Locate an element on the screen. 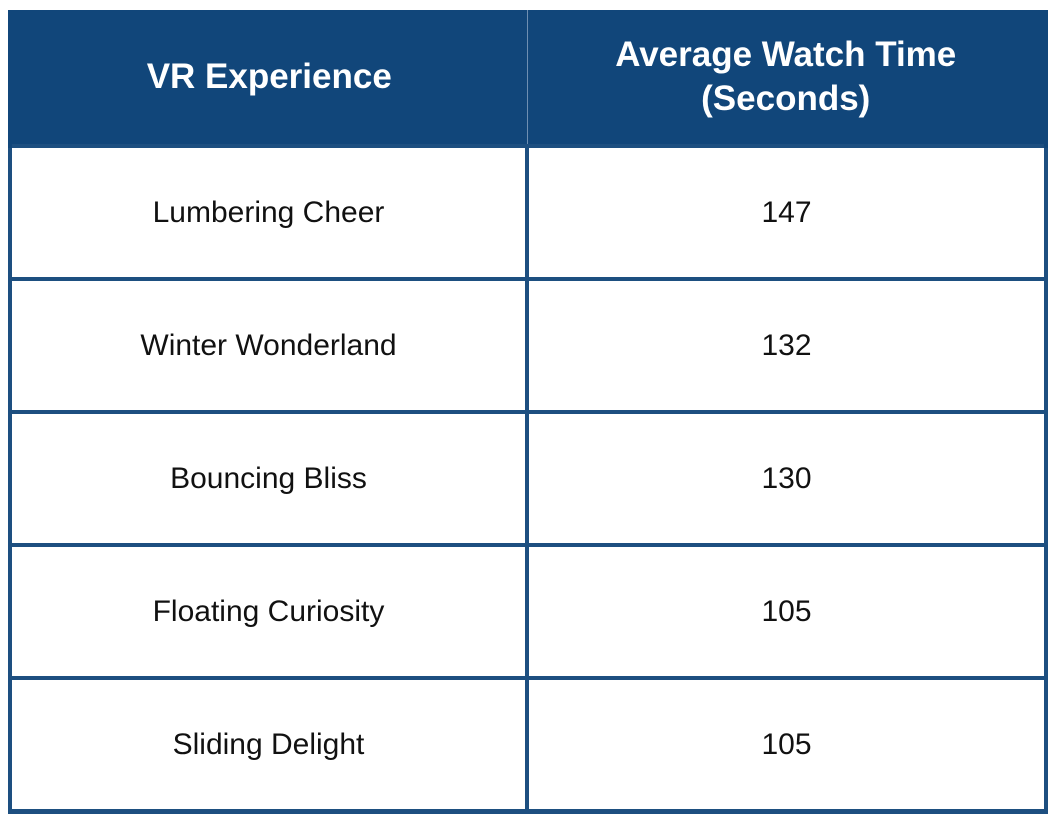  cell-experience: Sliding Delight is located at coordinates (268, 745).